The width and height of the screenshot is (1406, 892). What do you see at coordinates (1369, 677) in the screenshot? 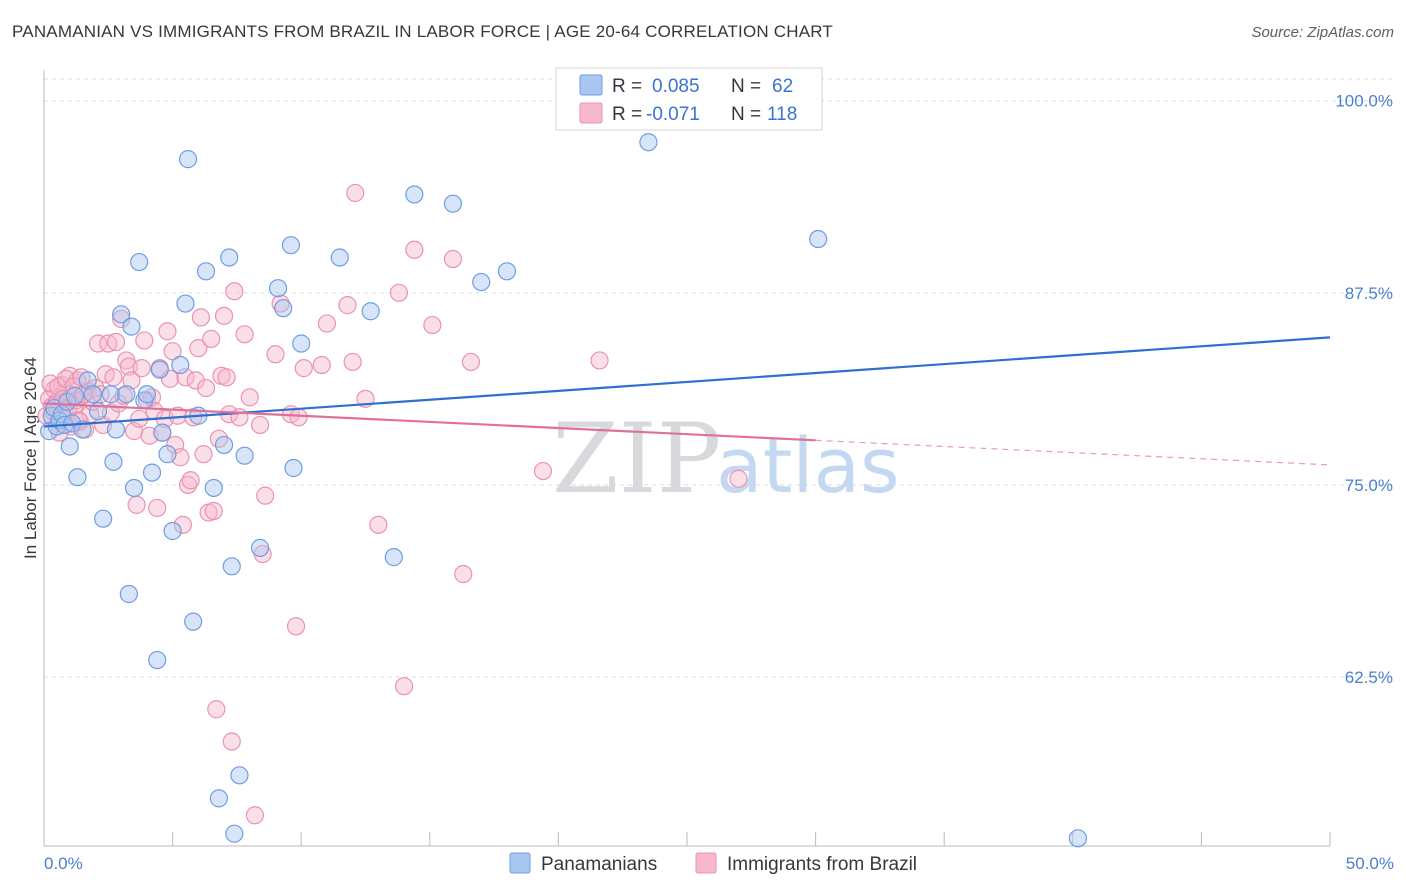
I see `y-tick-label: 62.5%` at bounding box center [1369, 677].